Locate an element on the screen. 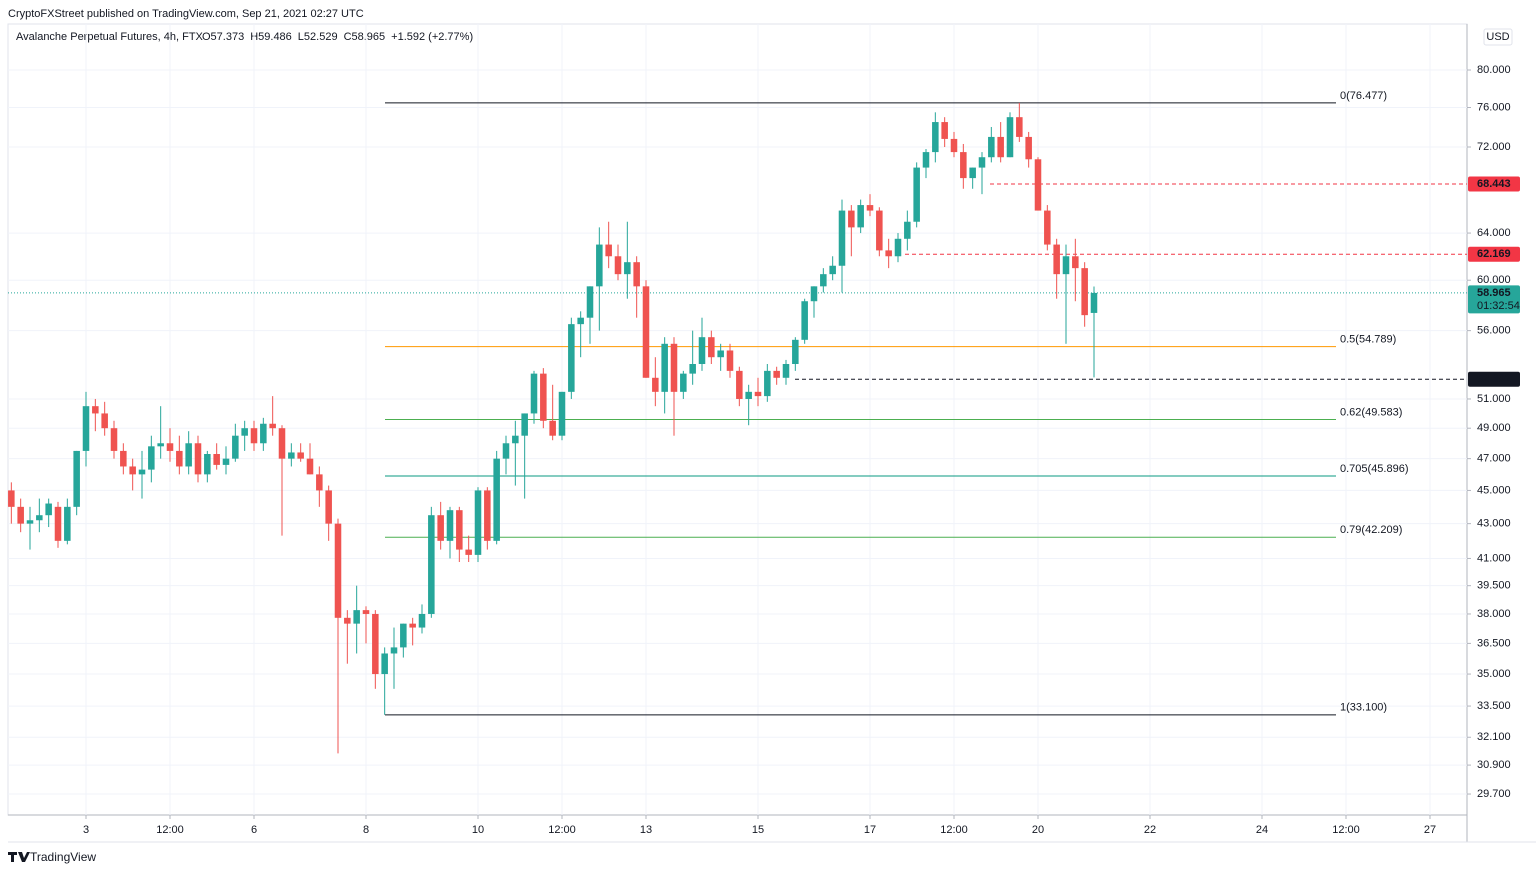 The image size is (1536, 873). x-tick-label: 20 is located at coordinates (1038, 830).